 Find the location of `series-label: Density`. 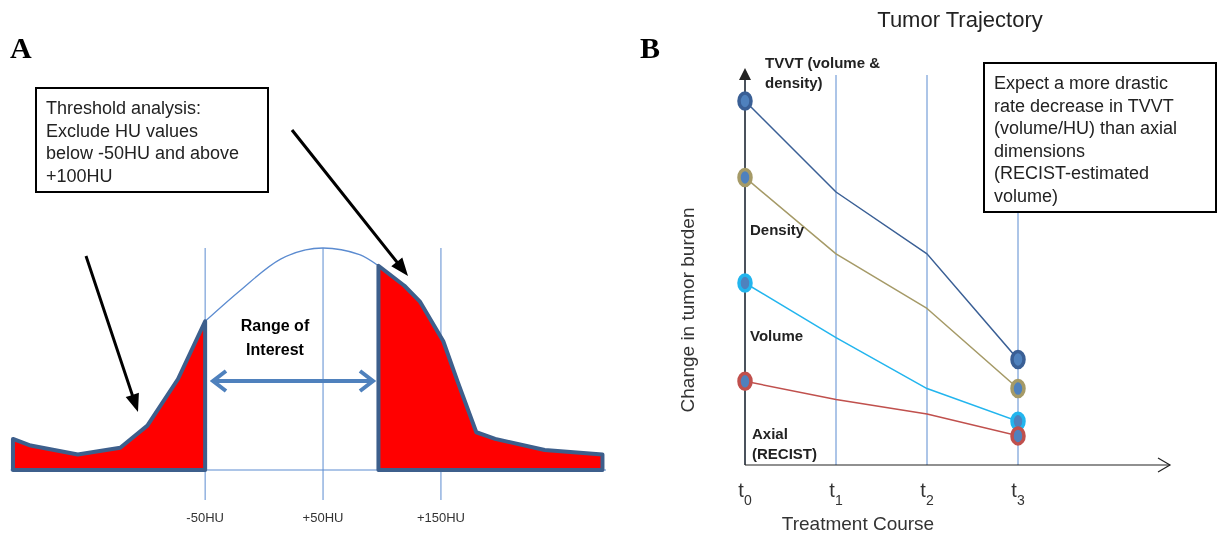

series-label: Density is located at coordinates (777, 230).